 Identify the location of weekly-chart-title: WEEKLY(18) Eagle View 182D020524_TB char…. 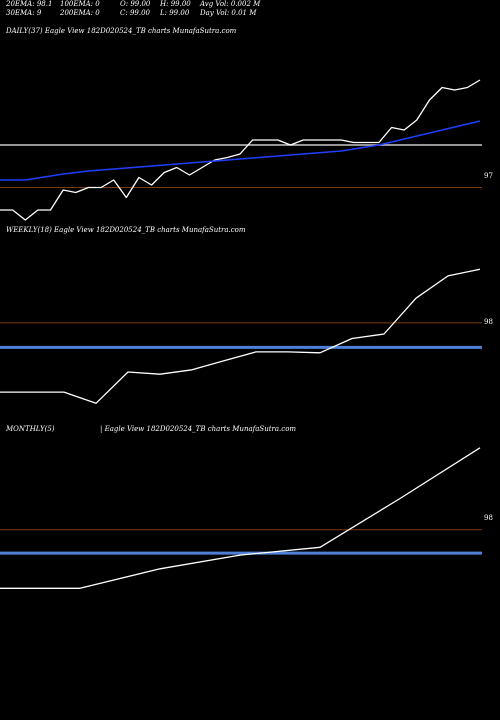
(126, 230).